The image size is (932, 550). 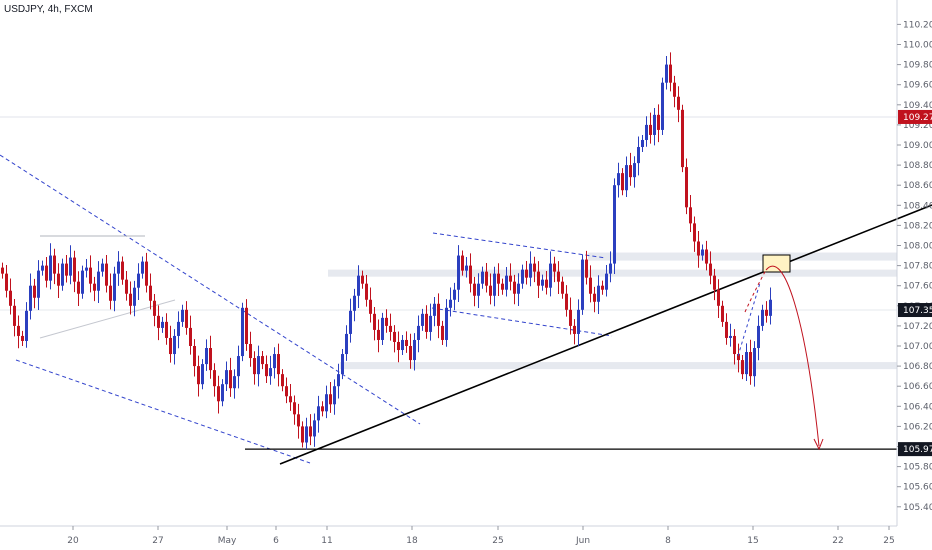 I want to click on time-tick-label: 20, so click(x=73, y=541).